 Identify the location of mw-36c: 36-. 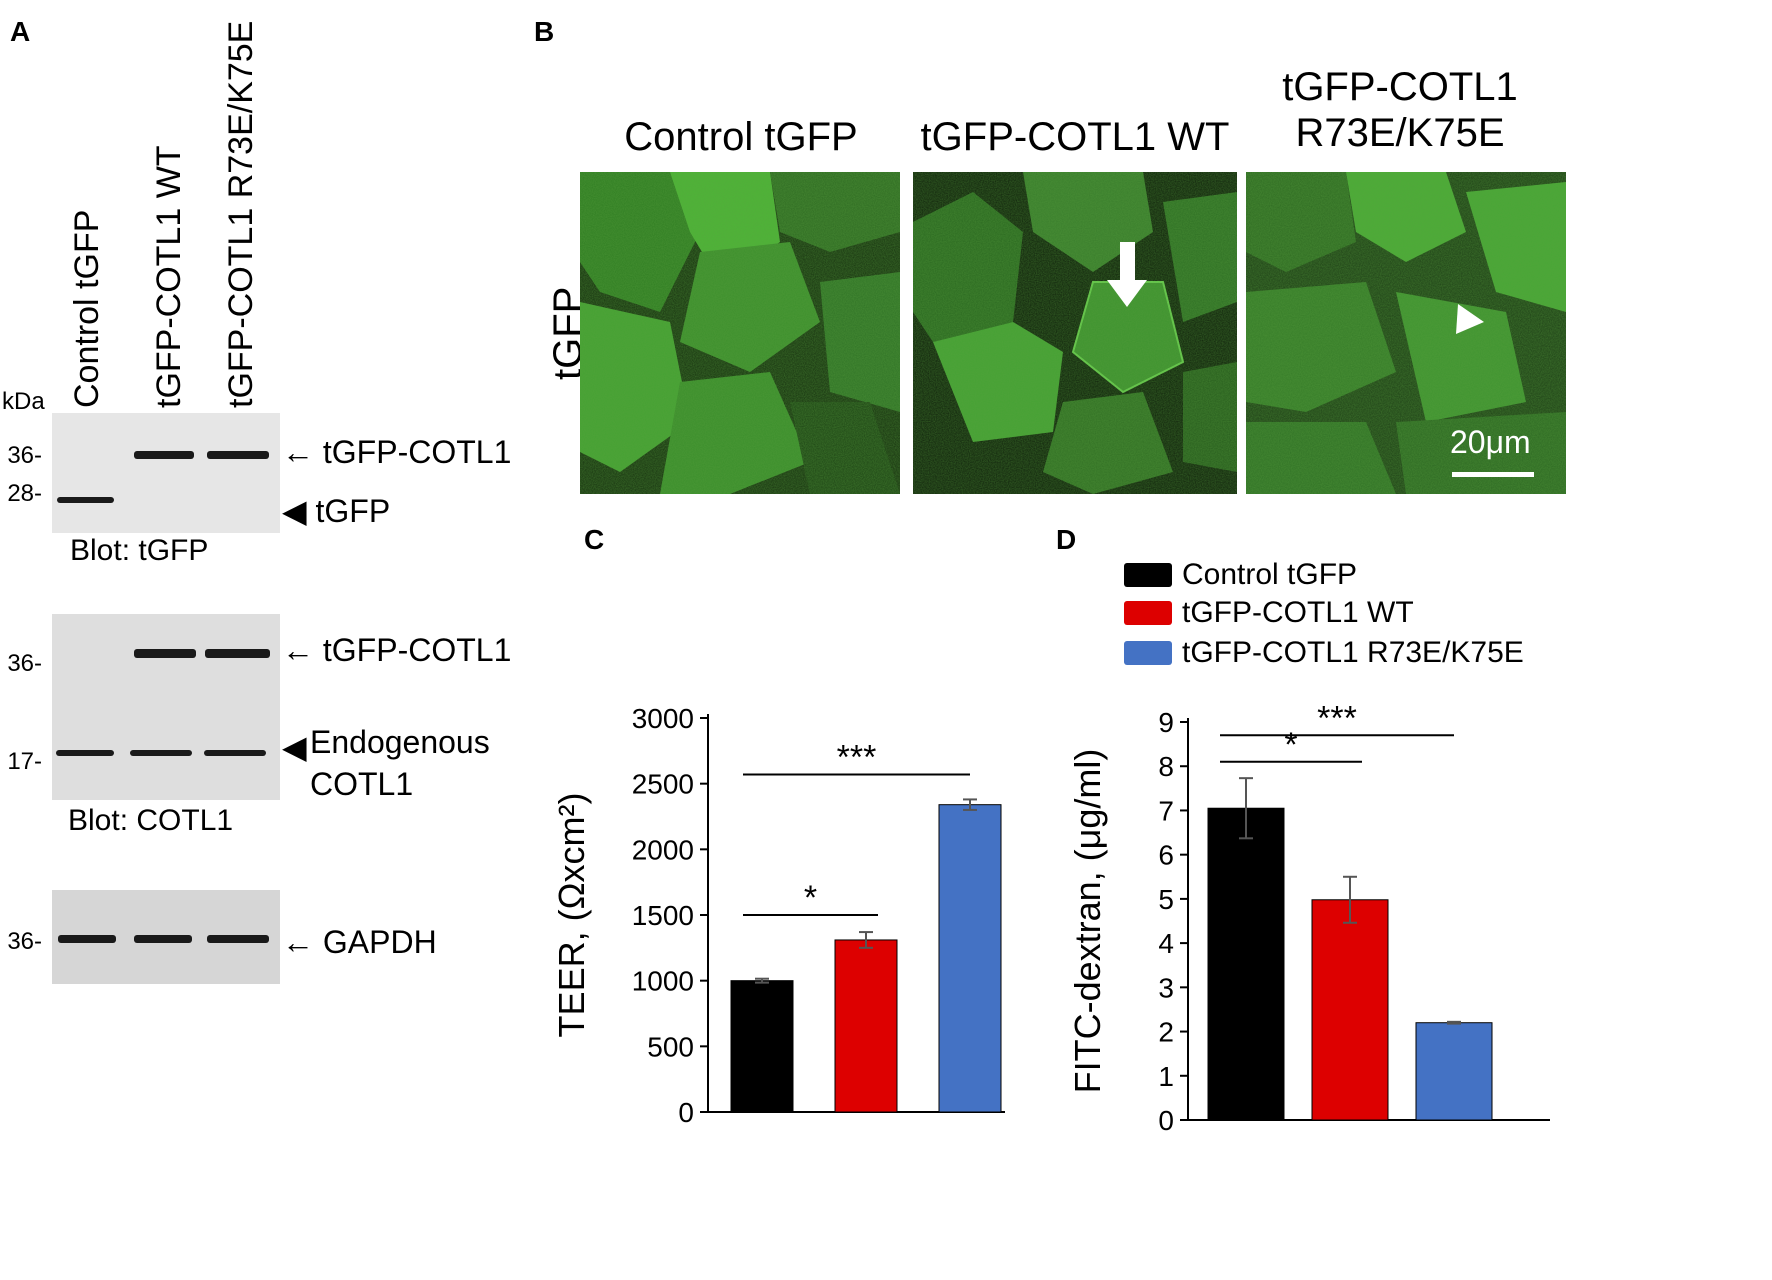
(24, 941).